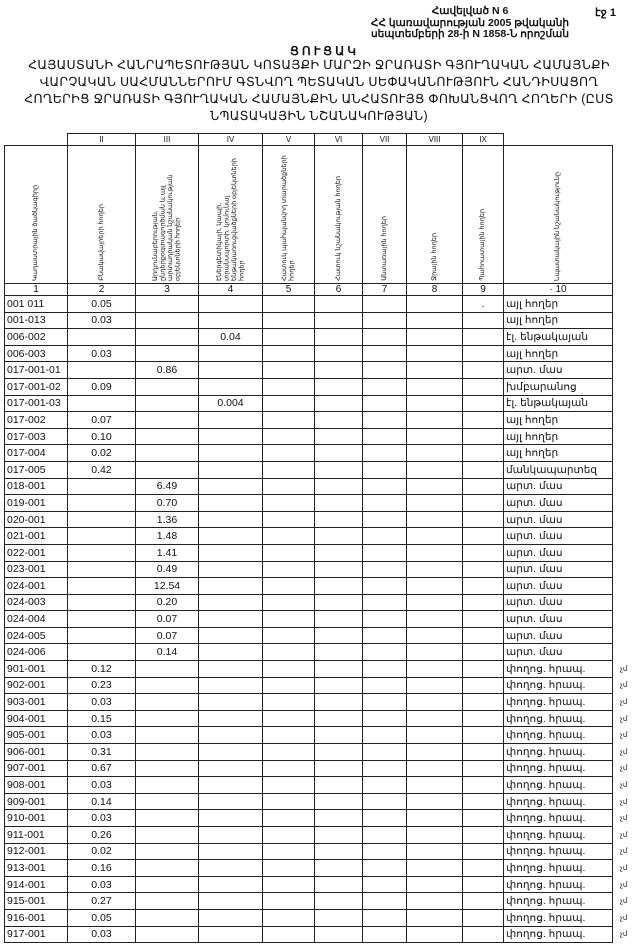 The height and width of the screenshot is (945, 638). What do you see at coordinates (167, 139) in the screenshot?
I see `roman-numeral: III` at bounding box center [167, 139].